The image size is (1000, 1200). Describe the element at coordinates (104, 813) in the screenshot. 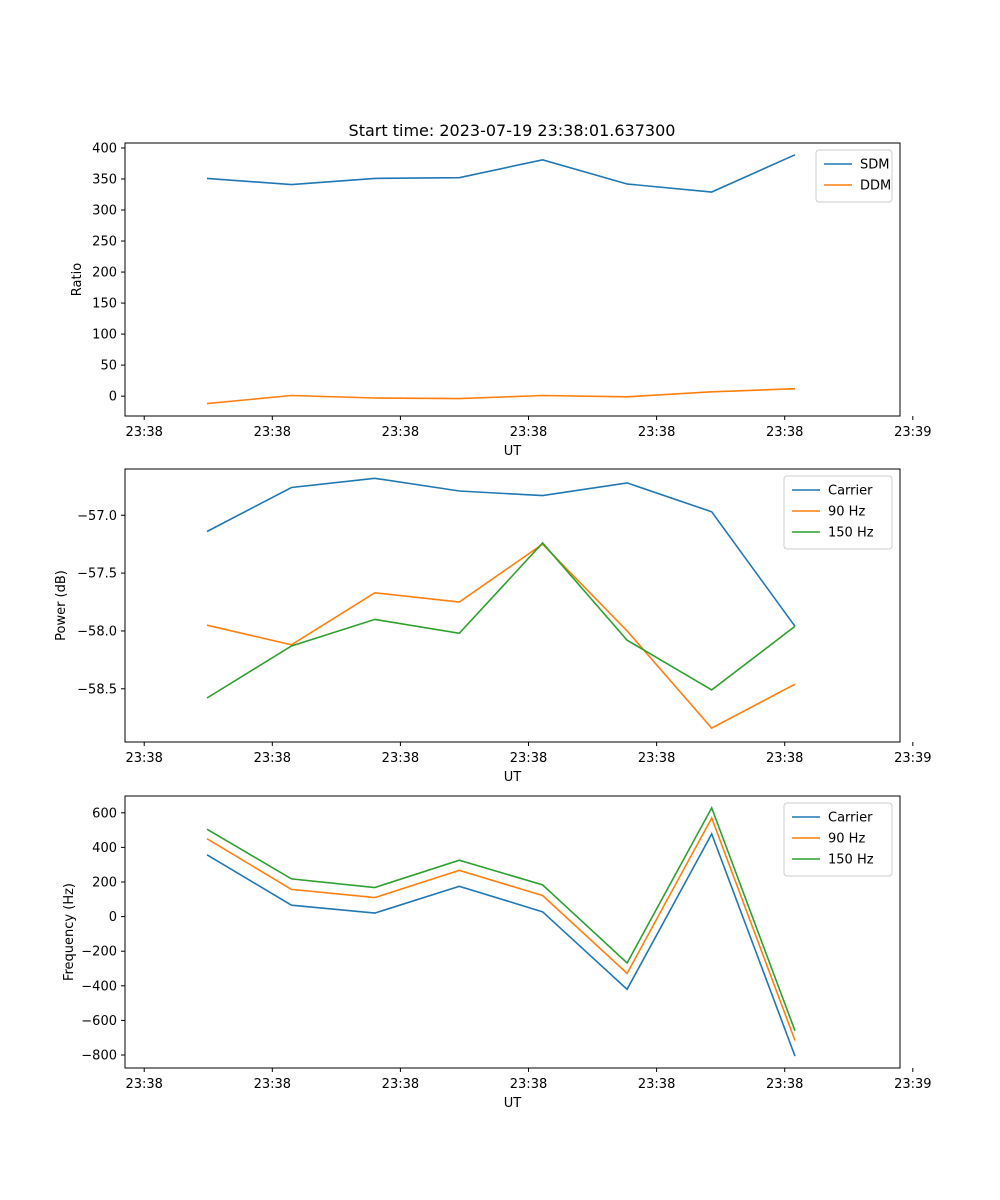

I see `y-tick-label: 600` at that location.